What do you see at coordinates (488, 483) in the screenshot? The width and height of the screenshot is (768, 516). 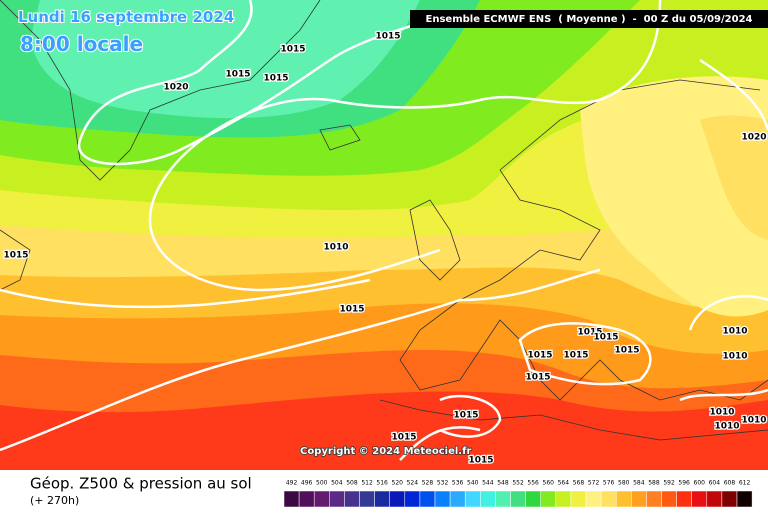 I see `legend-label: 544` at bounding box center [488, 483].